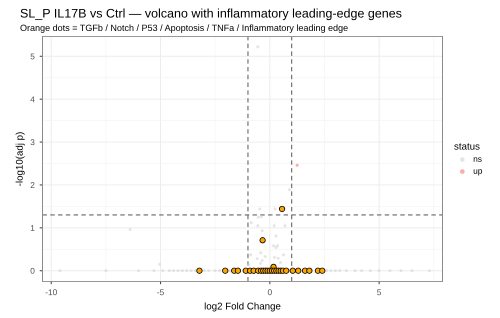  Describe the element at coordinates (242, 307) in the screenshot. I see `x-axis-title: log2 Fold Change` at that location.